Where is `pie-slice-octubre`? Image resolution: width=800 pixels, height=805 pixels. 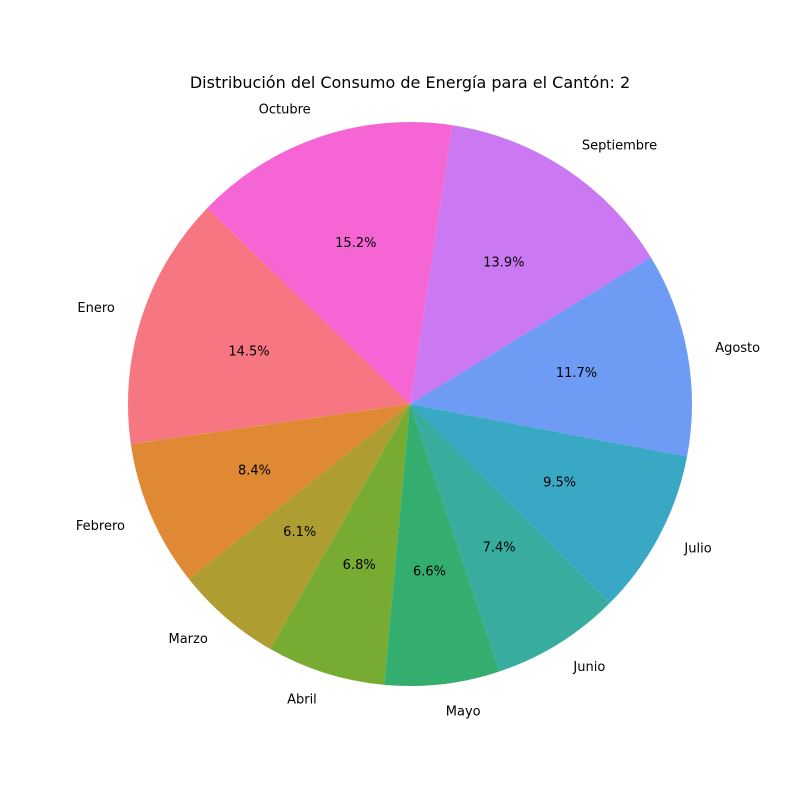
pie-slice-octubre is located at coordinates (330, 263).